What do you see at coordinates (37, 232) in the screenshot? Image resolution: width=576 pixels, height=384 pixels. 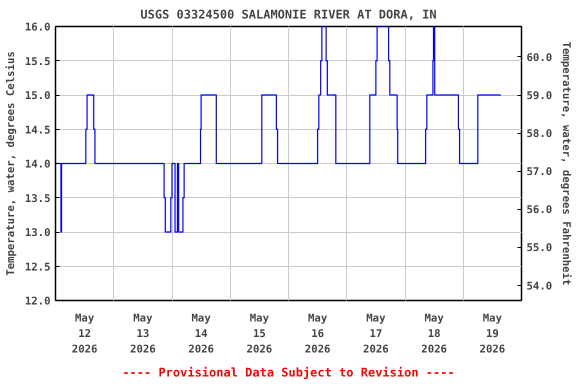 I see `y-tick-label: 13.0` at bounding box center [37, 232].